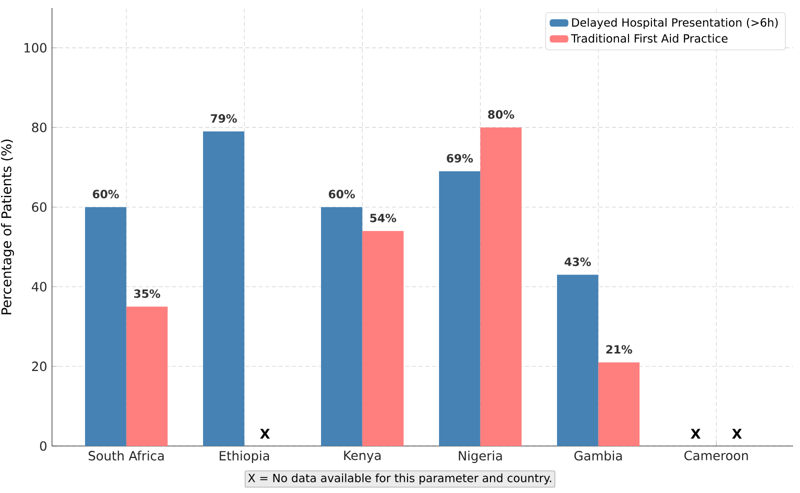  Describe the element at coordinates (675, 23) in the screenshot. I see `legend-label: Delayed Hospital Presentation (>6h)` at that location.